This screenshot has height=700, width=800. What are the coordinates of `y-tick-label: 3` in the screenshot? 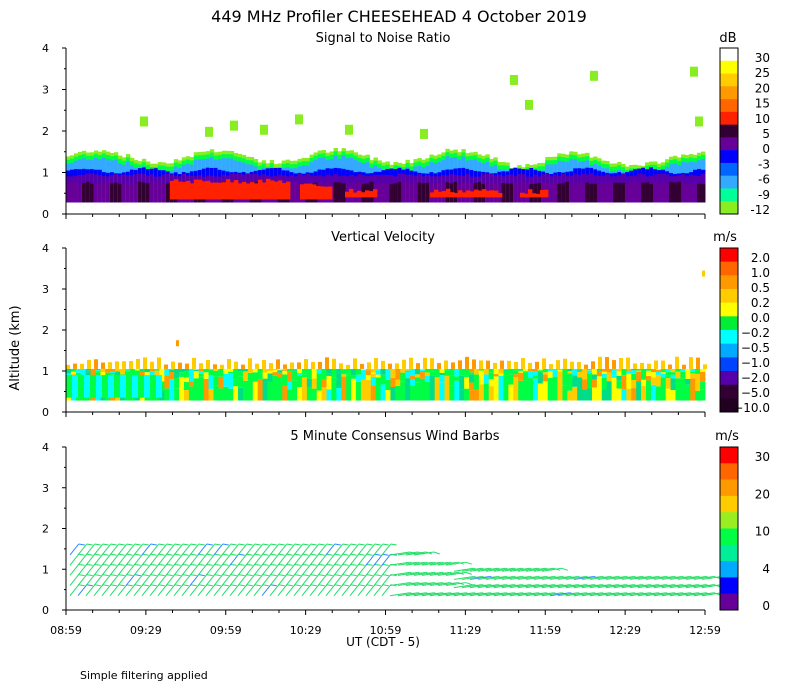 It's located at (45, 289).